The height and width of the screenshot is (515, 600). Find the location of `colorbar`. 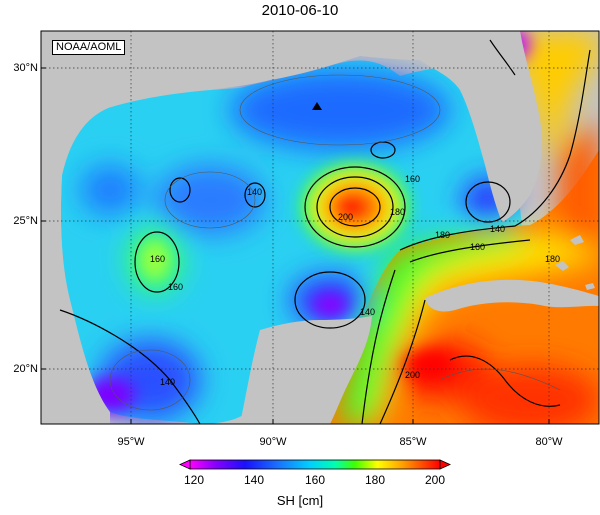

colorbar is located at coordinates (315, 464).